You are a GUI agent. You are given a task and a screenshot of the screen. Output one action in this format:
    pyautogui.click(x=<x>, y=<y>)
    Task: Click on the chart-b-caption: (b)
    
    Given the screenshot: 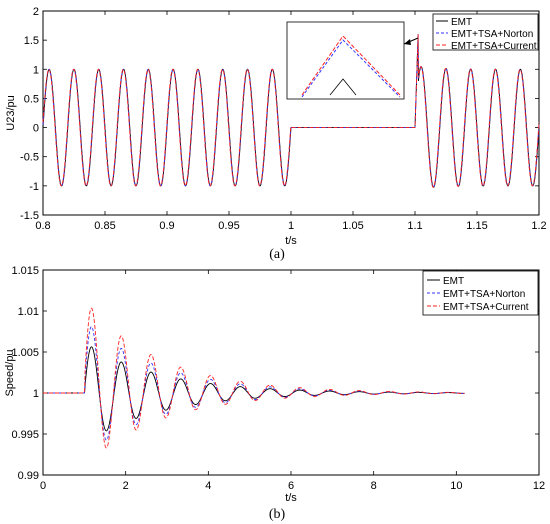 What is the action you would take?
    pyautogui.click(x=277, y=514)
    